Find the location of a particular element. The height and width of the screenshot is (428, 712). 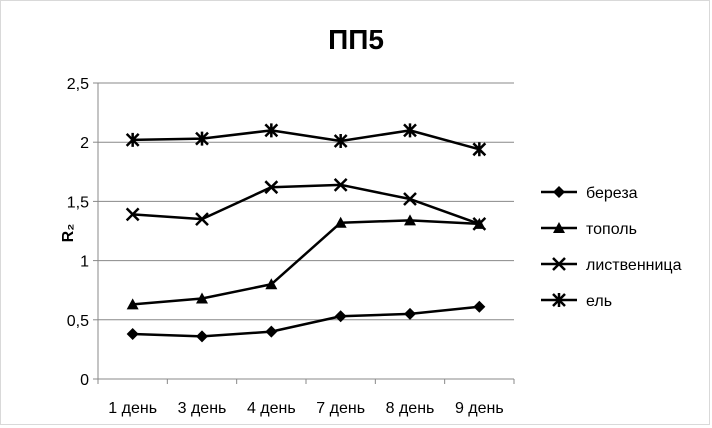

y-tick-label-4: 2 is located at coordinates (84, 143).